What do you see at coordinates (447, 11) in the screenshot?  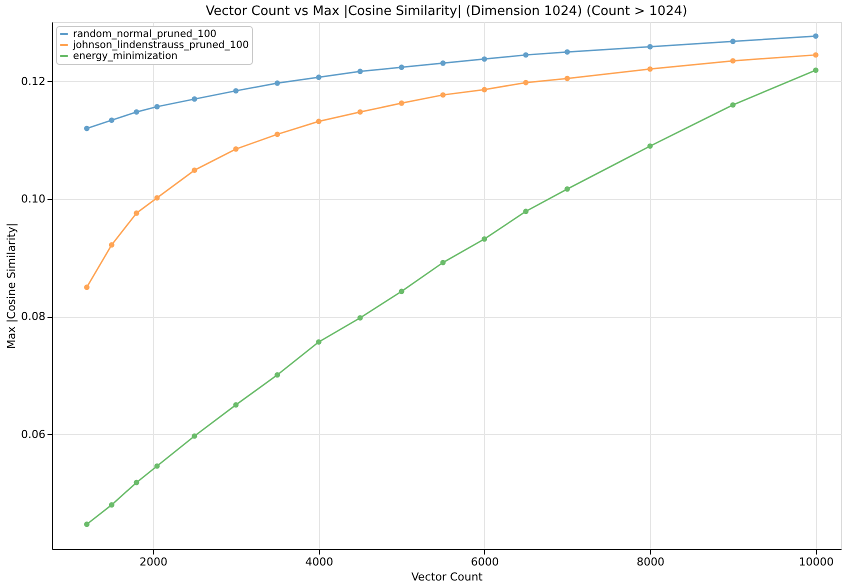 I see `chart-title: Vector Count vs Max |Cosine Similarity| (Dimension 1024) (Count > 1024)` at bounding box center [447, 11].